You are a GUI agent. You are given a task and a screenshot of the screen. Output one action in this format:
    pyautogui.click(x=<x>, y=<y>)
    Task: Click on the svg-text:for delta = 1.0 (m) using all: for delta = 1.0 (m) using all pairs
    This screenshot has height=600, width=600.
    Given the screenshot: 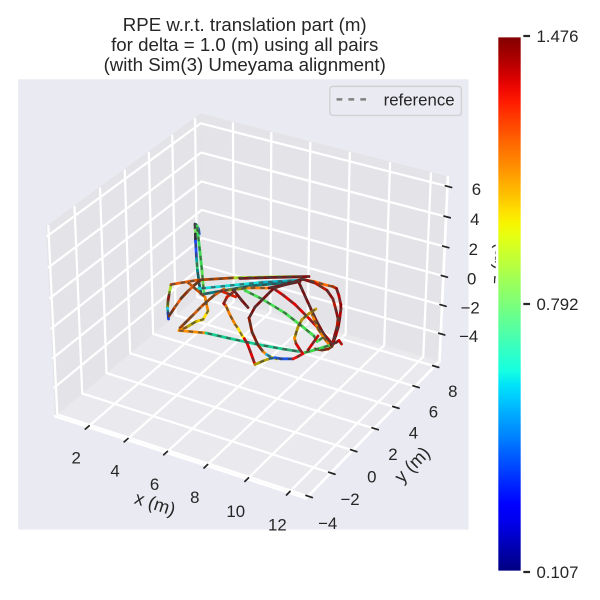 What is the action you would take?
    pyautogui.click(x=244, y=44)
    